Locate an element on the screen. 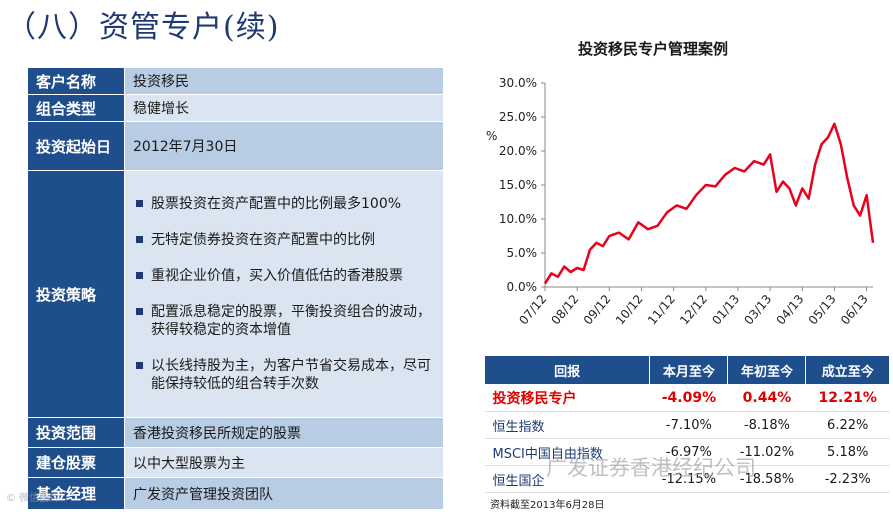  info-value: 以中大型股票为主 is located at coordinates (284, 462).